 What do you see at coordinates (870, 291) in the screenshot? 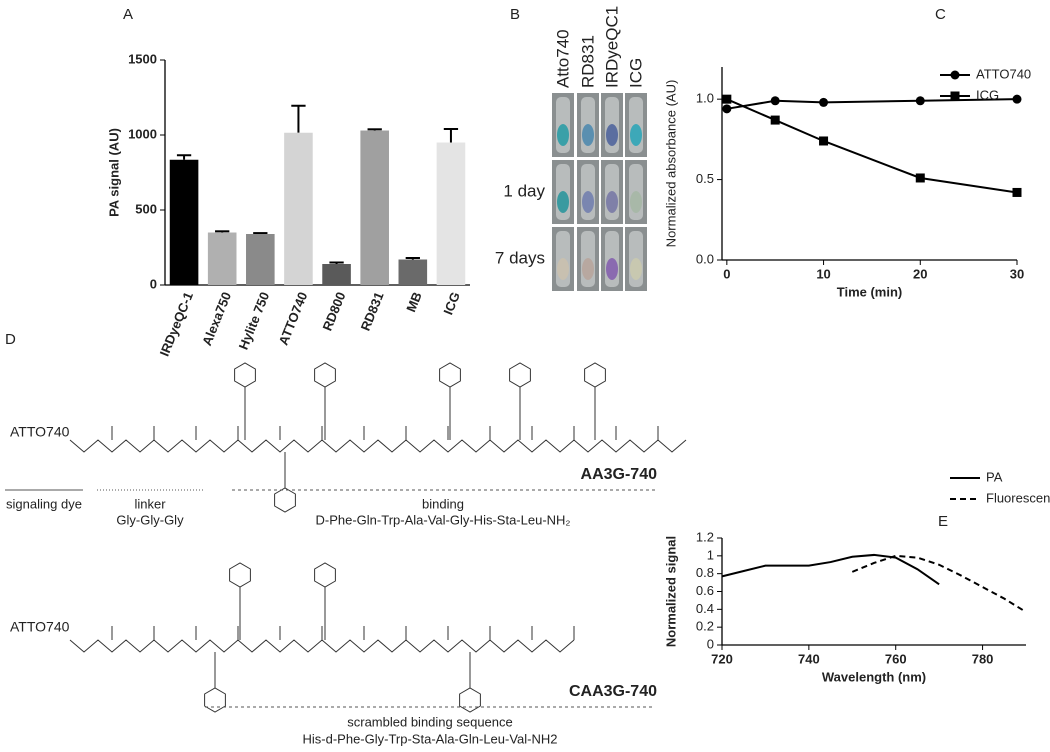
I see `x-axis-label: Time (min)` at bounding box center [870, 291].